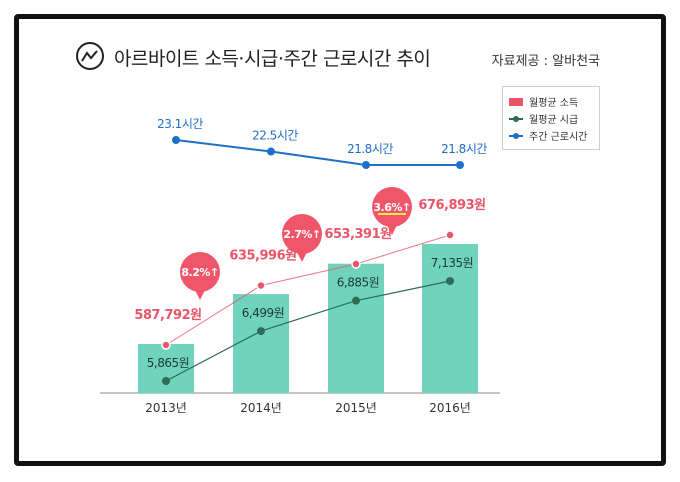  I want to click on legend-swatch-income, so click(516, 101).